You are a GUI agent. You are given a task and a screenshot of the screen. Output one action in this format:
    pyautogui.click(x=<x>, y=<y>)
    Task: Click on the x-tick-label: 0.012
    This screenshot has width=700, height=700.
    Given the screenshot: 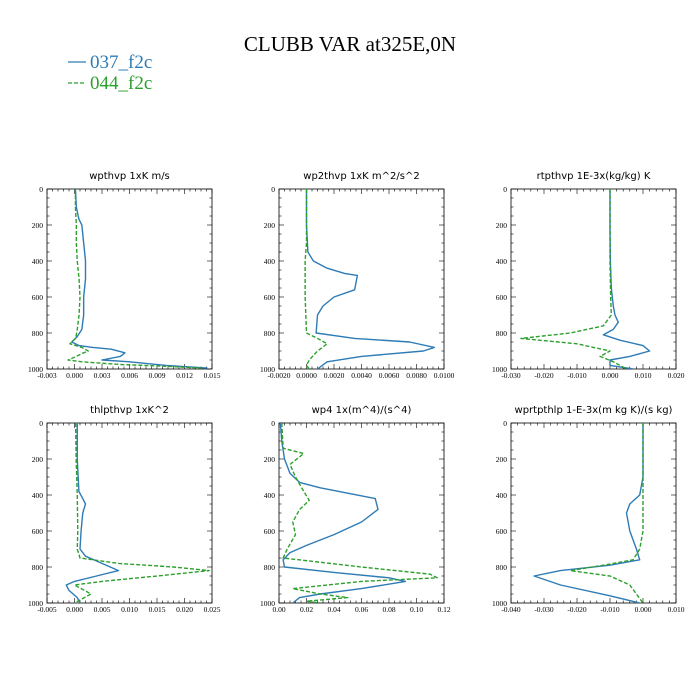 What is the action you would take?
    pyautogui.click(x=184, y=375)
    